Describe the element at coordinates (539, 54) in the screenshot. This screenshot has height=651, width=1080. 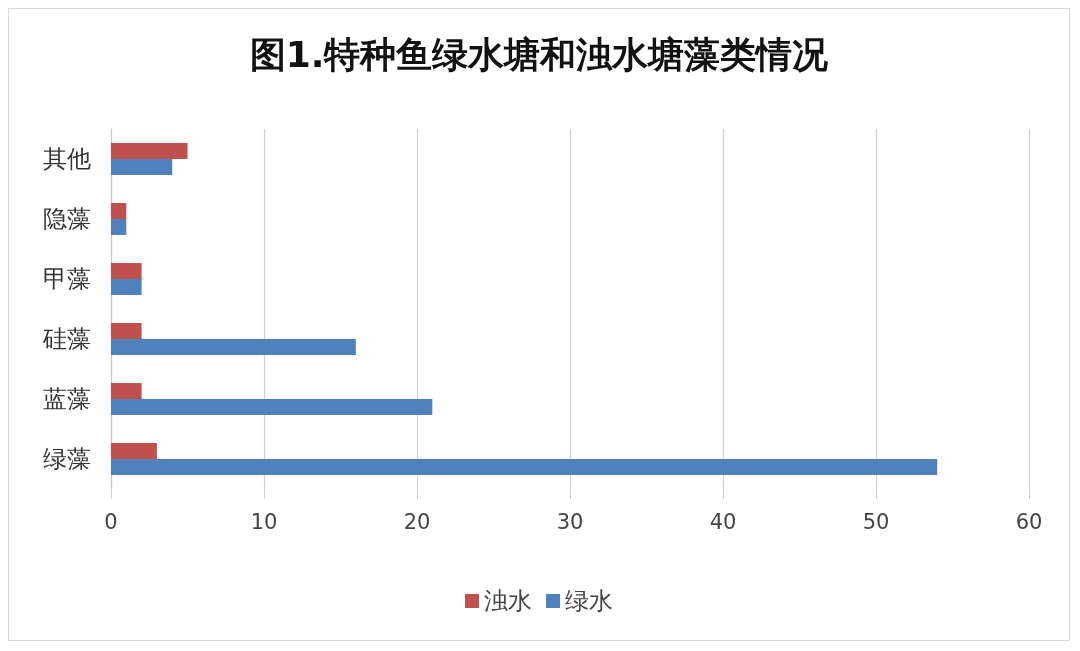
I see `chart-title: 图1.特种鱼绿水塘和浊水塘藻类情况` at that location.